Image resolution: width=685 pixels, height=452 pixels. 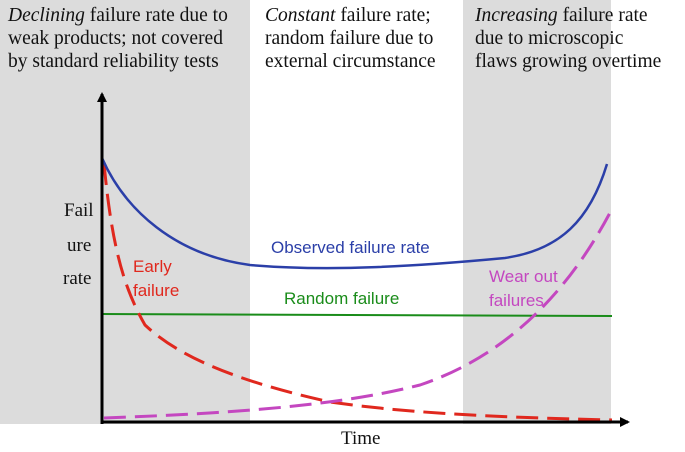 What do you see at coordinates (79, 210) in the screenshot?
I see `y-axis-label-line1: Fail` at bounding box center [79, 210].